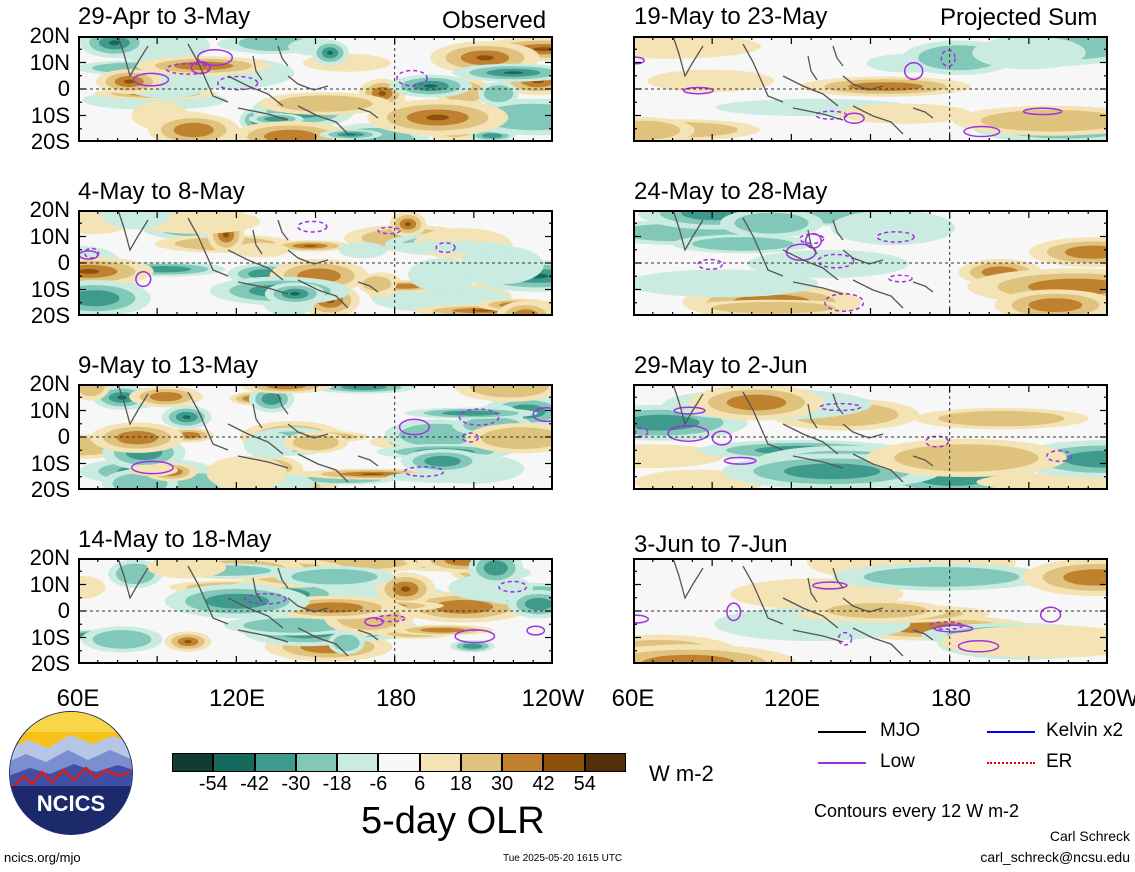  What do you see at coordinates (543, 784) in the screenshot?
I see `colorbar-tick: 42` at bounding box center [543, 784].